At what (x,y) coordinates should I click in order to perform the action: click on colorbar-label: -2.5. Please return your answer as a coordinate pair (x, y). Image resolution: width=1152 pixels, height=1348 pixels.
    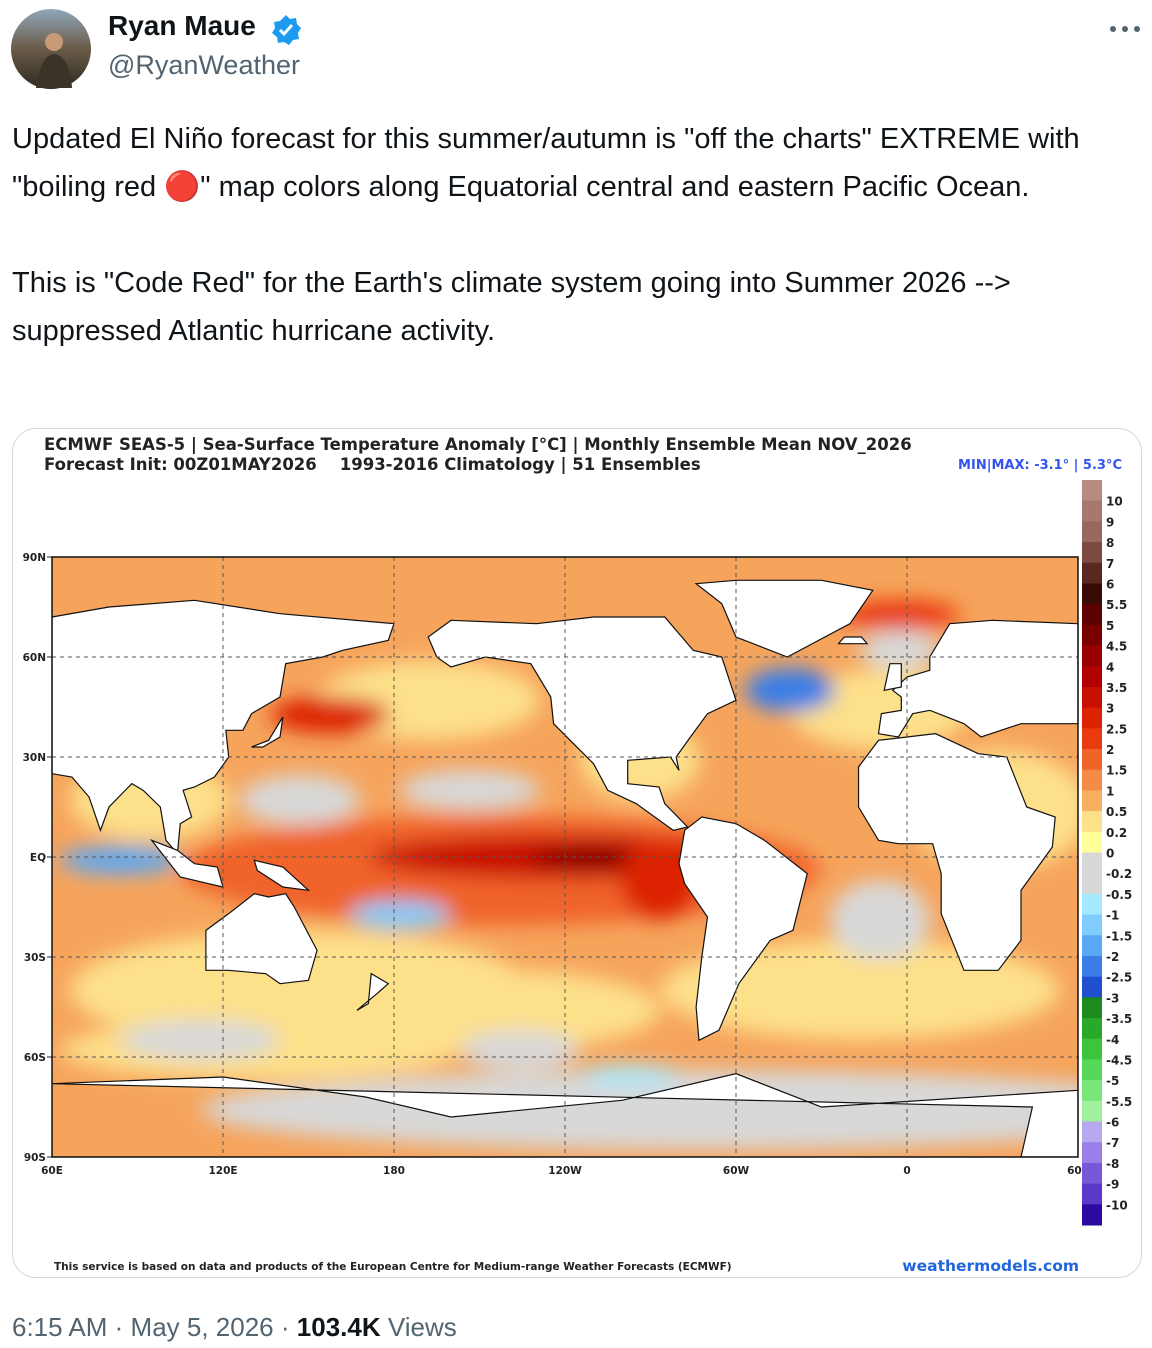
    Looking at the image, I should click on (1119, 978).